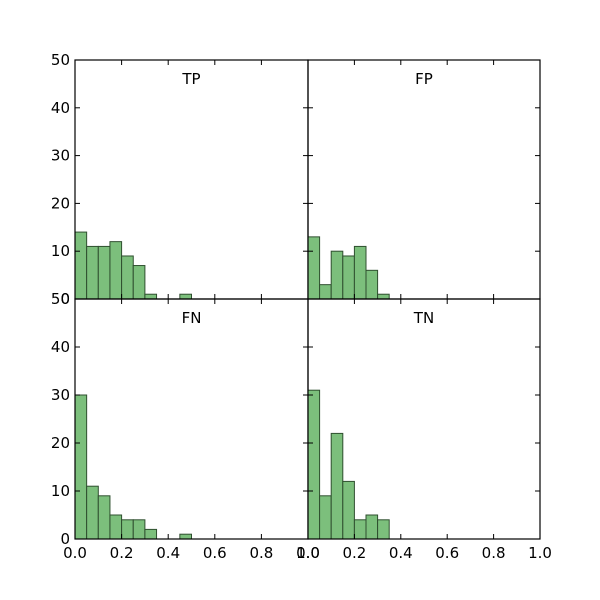  I want to click on fn-xtick-label: 0.6, so click(215, 553).